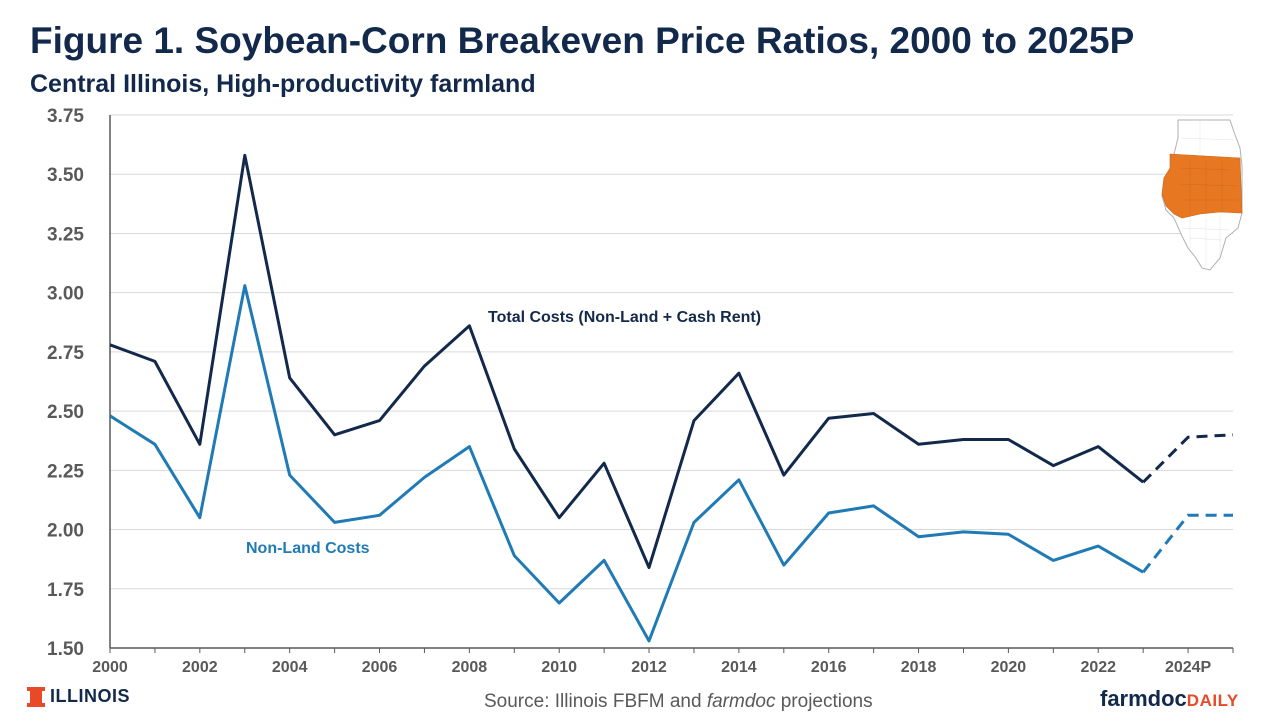 Image resolution: width=1280 pixels, height=720 pixels. Describe the element at coordinates (110, 667) in the screenshot. I see `x-tick-label: 2000` at that location.